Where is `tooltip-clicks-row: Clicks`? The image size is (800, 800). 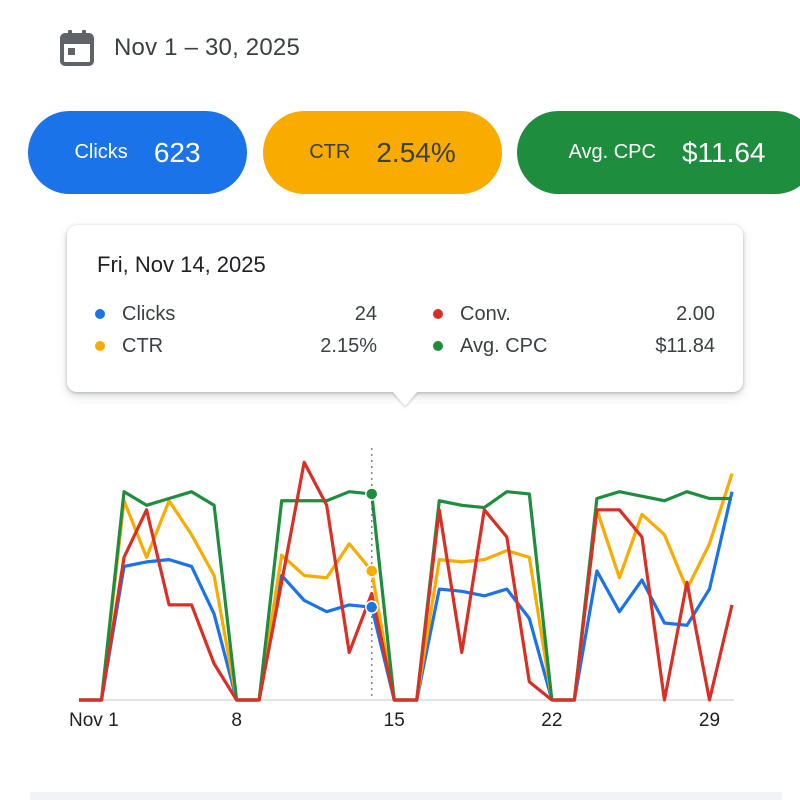 tooltip-clicks-row: Clicks is located at coordinates (135, 314).